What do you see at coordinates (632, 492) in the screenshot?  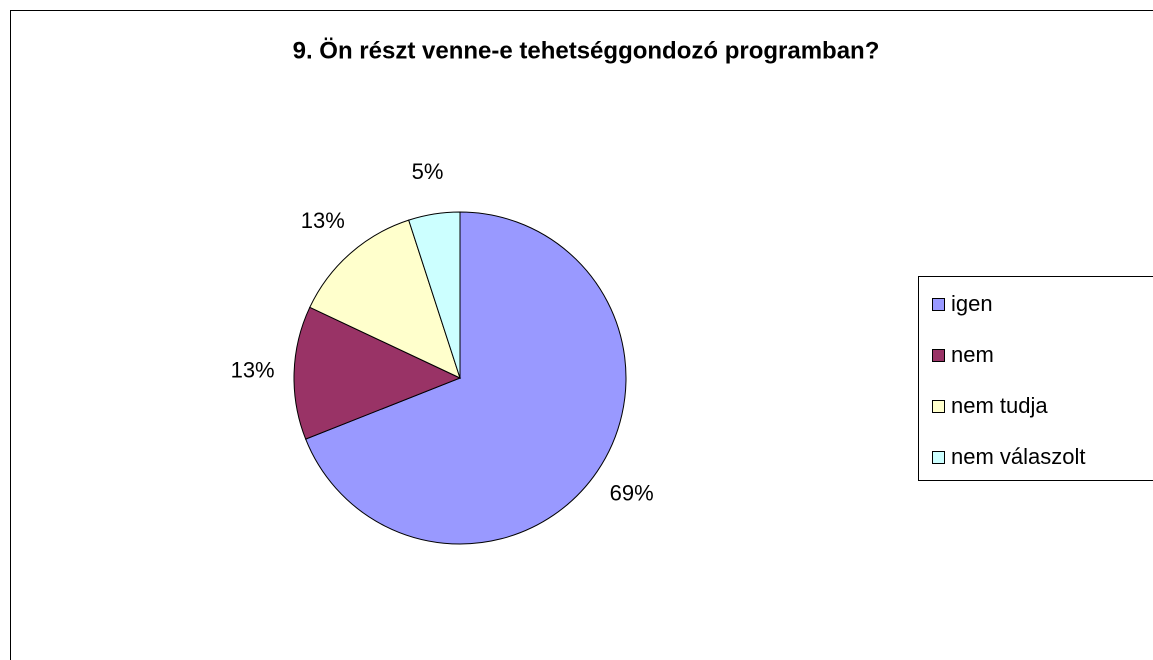 I see `data-label: 69%` at bounding box center [632, 492].